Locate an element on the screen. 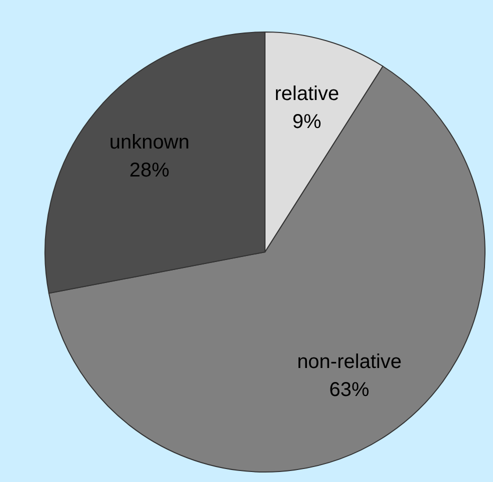 The width and height of the screenshot is (493, 482). slice-label: non-relative is located at coordinates (349, 362).